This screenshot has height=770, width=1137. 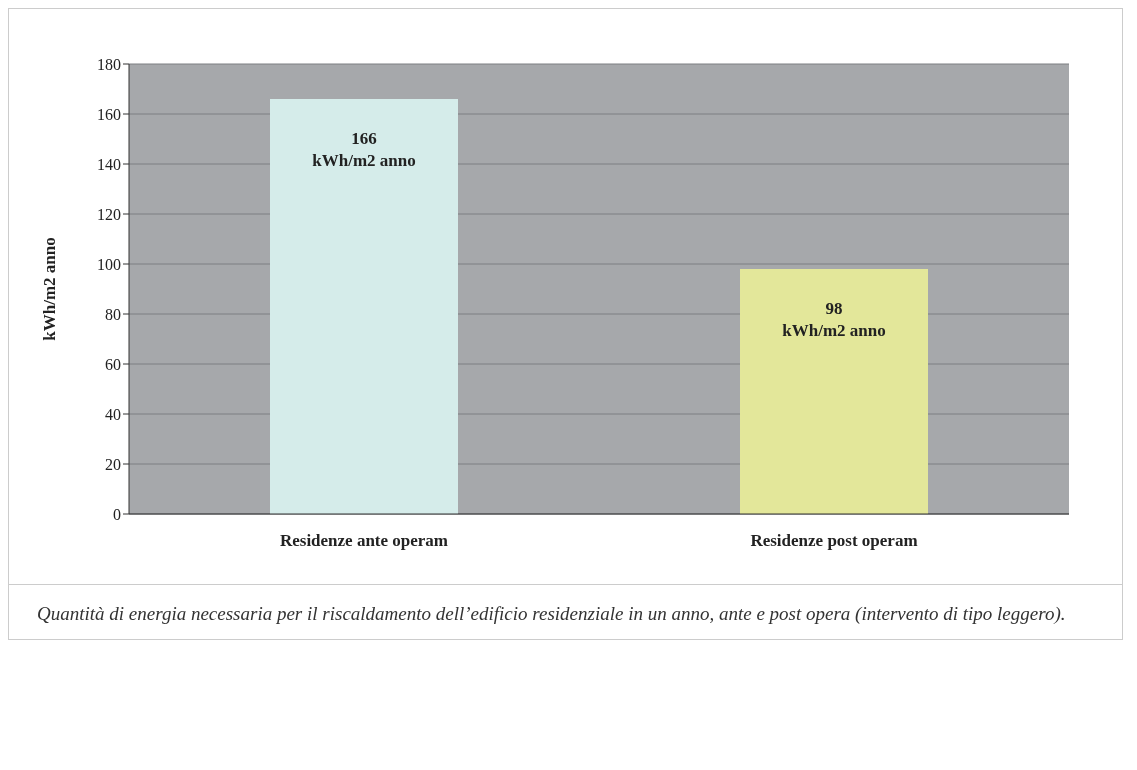 What do you see at coordinates (109, 114) in the screenshot?
I see `y-tick-label: 160` at bounding box center [109, 114].